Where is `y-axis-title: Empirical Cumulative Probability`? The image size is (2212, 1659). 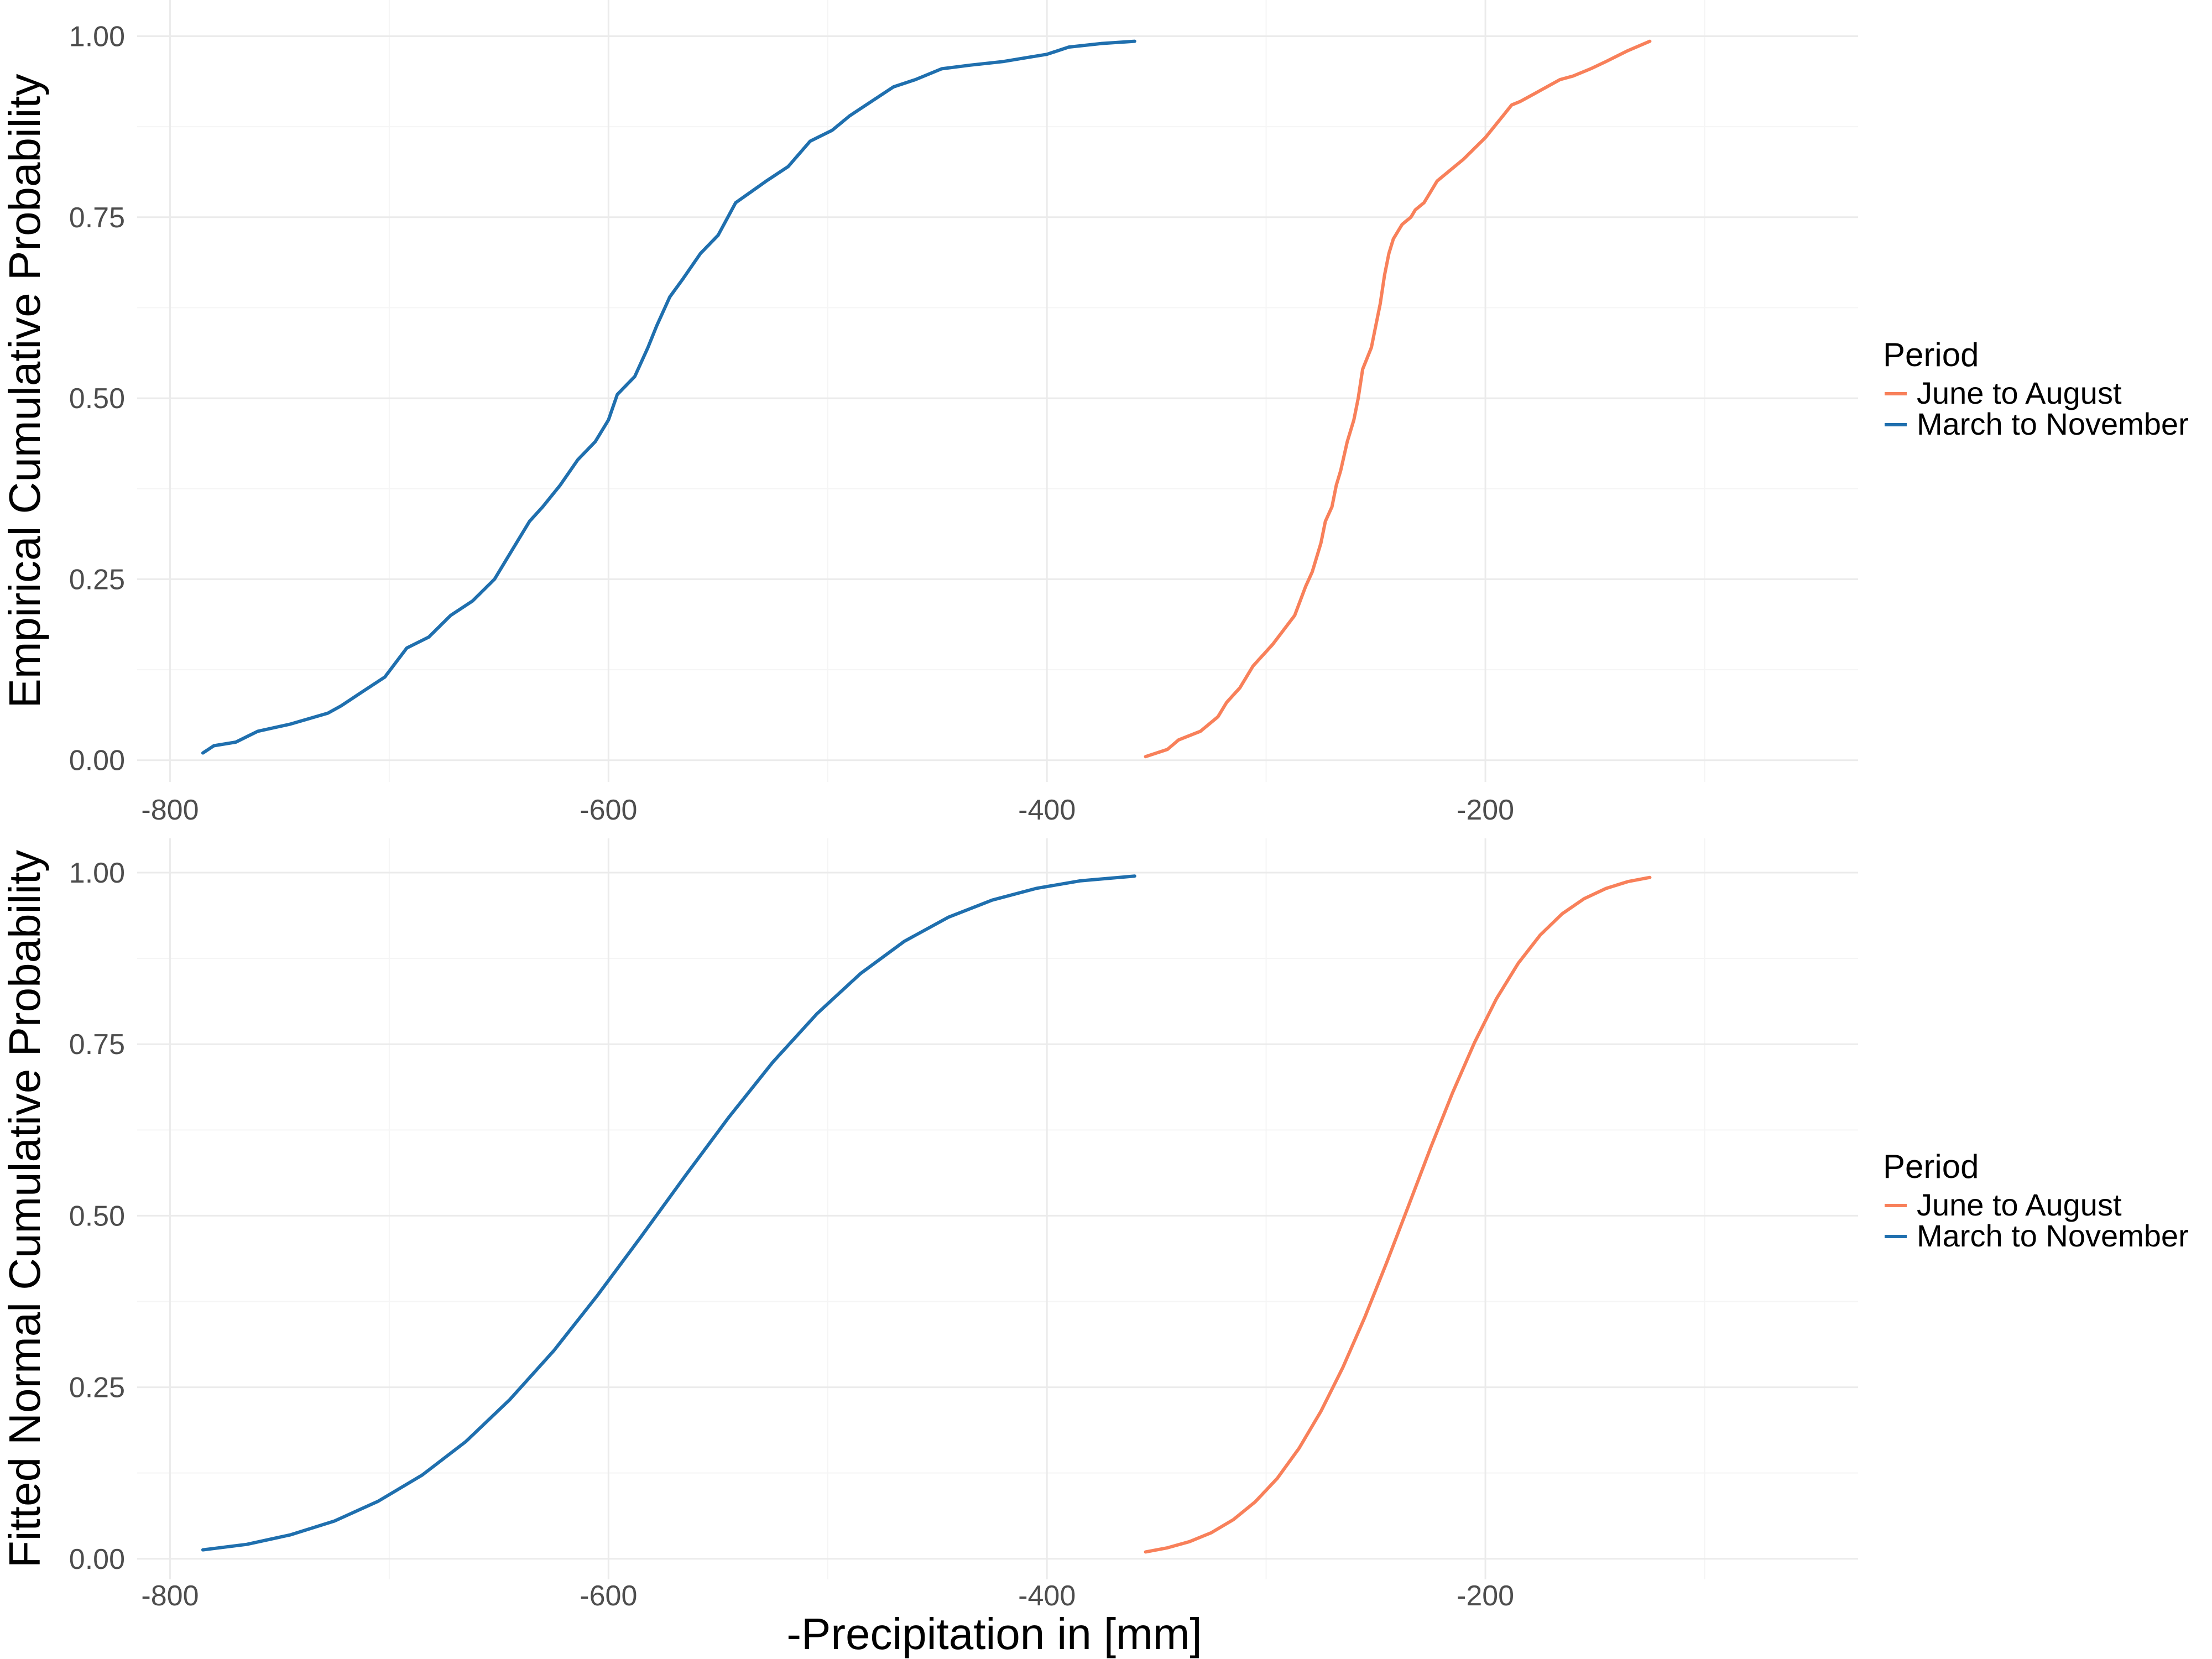 y-axis-title: Empirical Cumulative Probability is located at coordinates (25, 391).